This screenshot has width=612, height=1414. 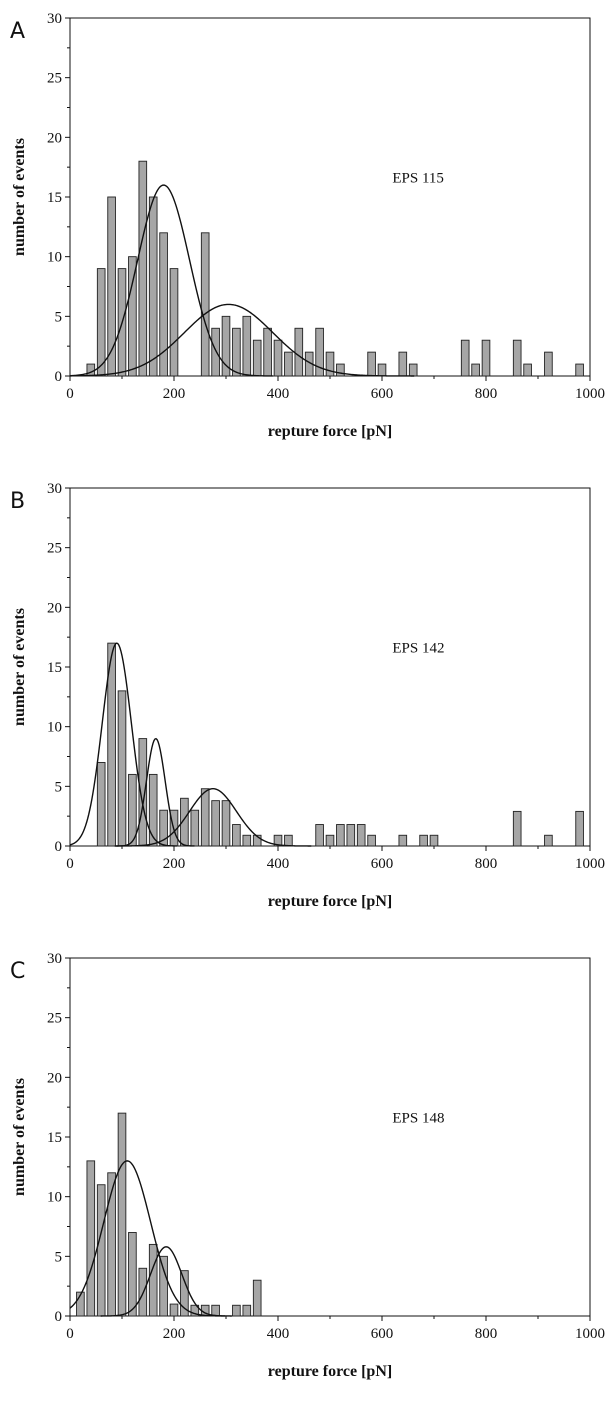 I want to click on sample-annotation: EPS 115, so click(x=418, y=179).